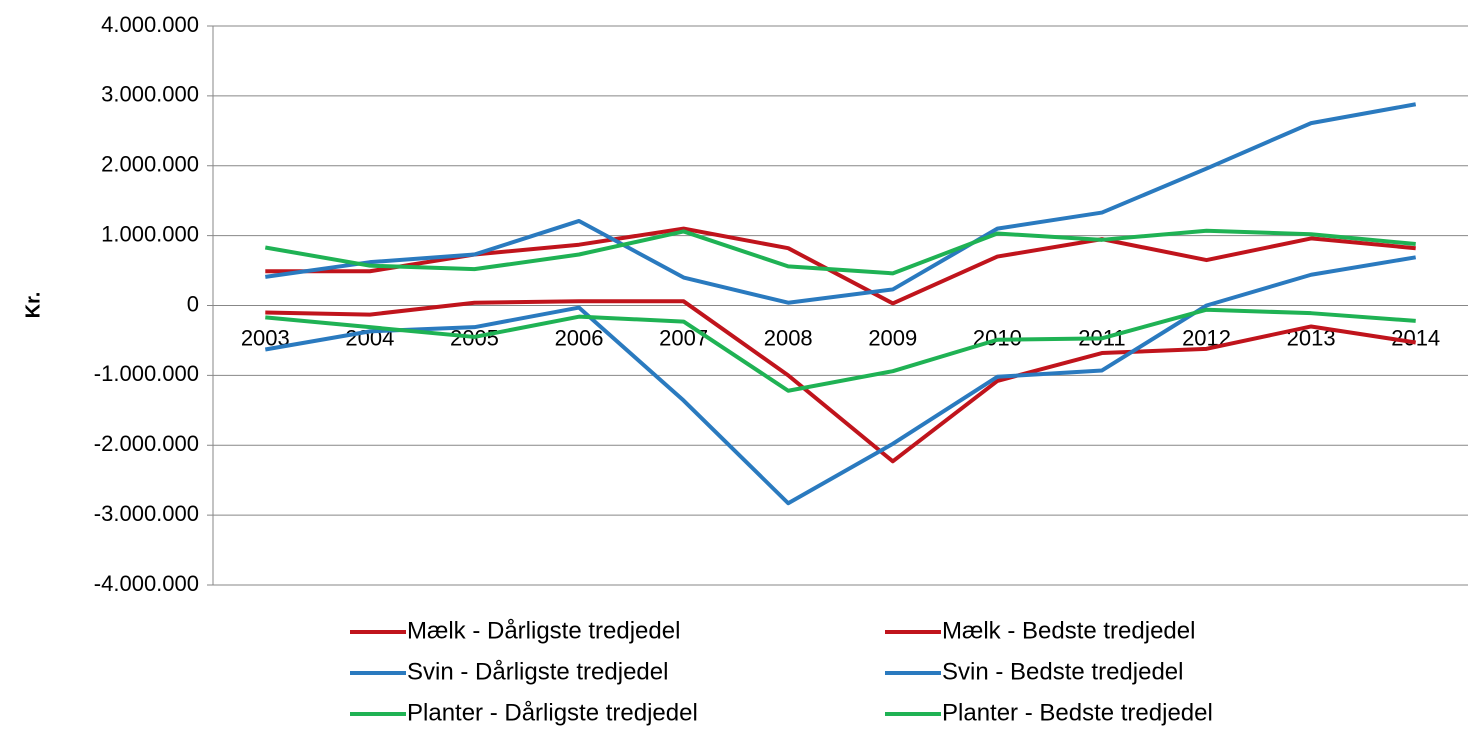  What do you see at coordinates (1068, 630) in the screenshot?
I see `legend-label: Mælk - Bedste tredjedel` at bounding box center [1068, 630].